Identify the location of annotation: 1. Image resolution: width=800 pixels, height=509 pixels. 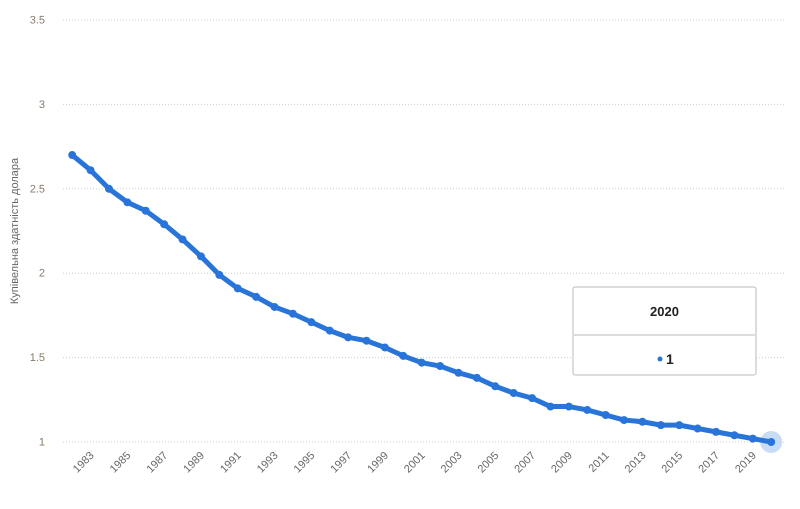
(670, 359).